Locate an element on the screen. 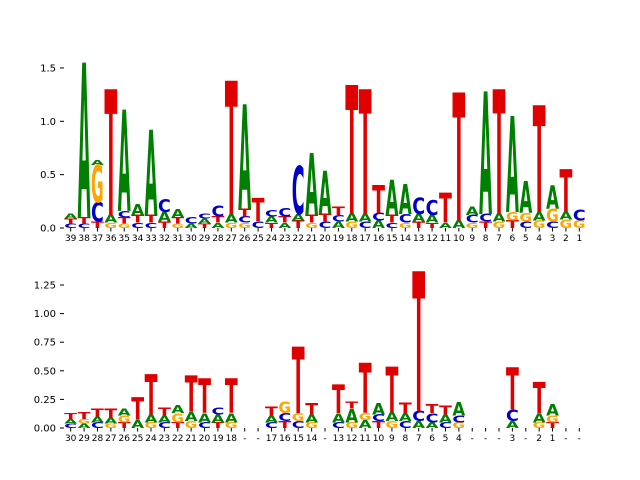  x-tick-label: 24 is located at coordinates (151, 439).